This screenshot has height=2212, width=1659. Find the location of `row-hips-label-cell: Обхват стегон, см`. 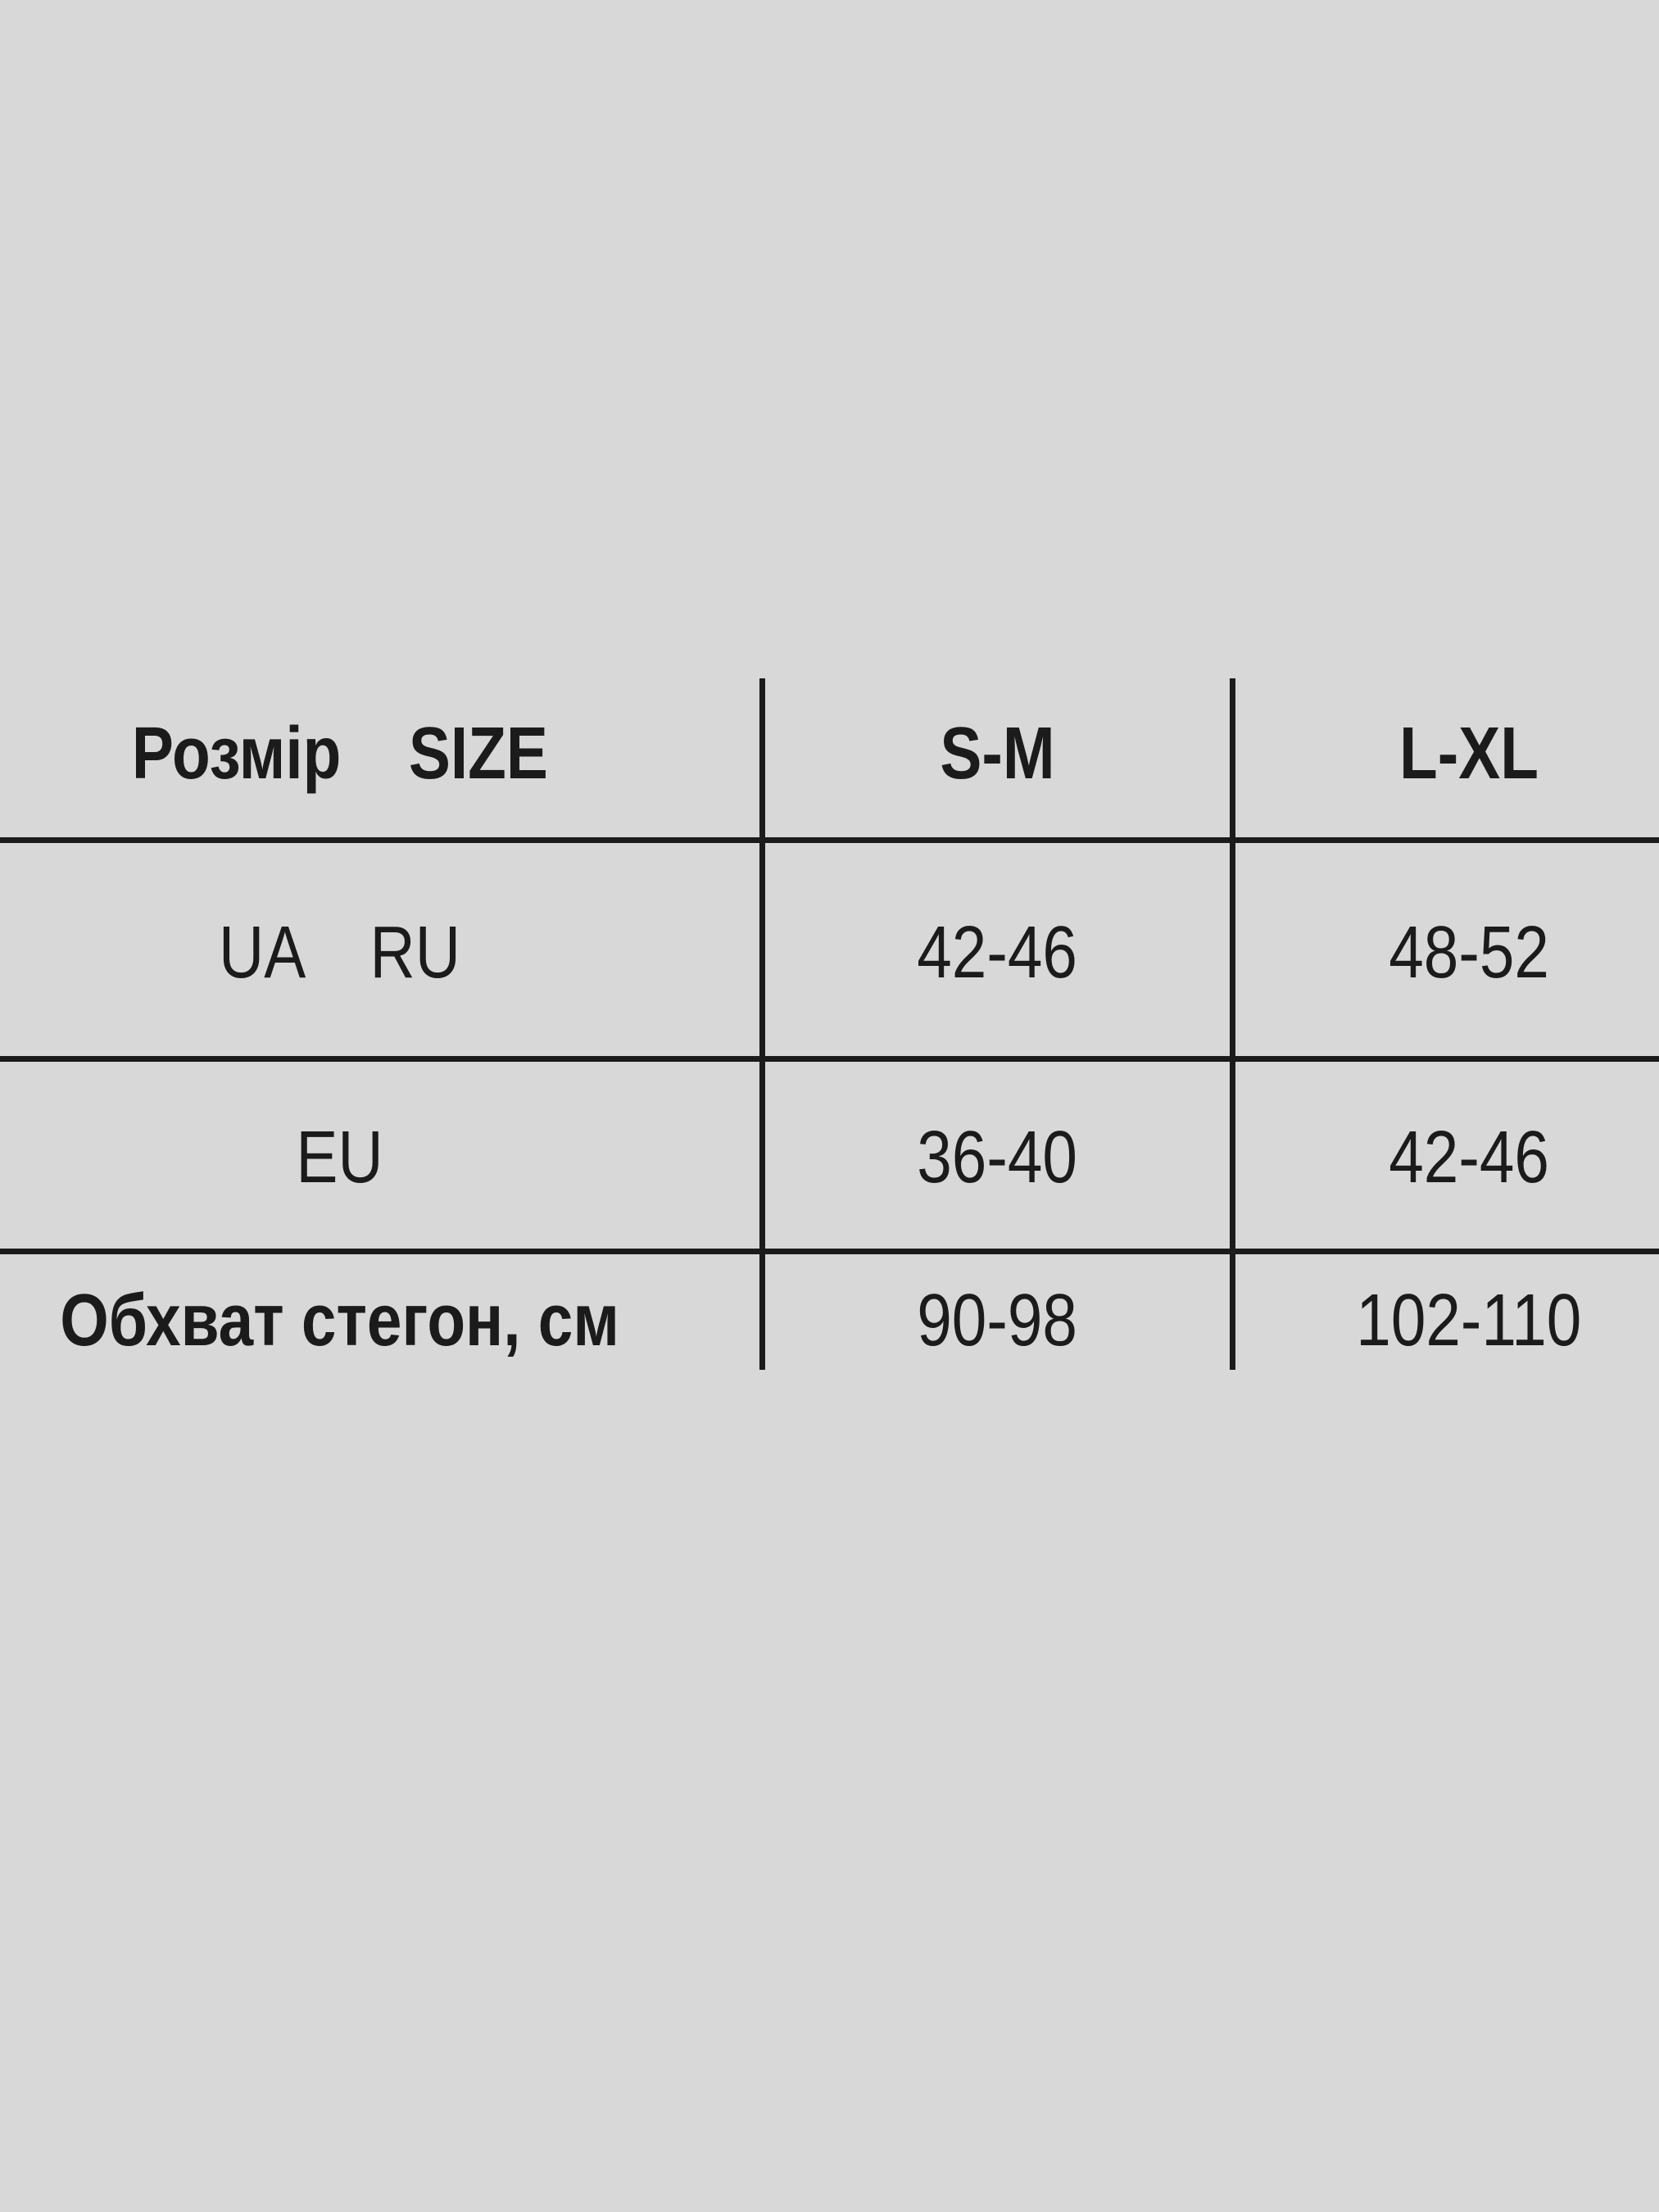

row-hips-label-cell: Обхват стегон, см is located at coordinates (348, 1320).